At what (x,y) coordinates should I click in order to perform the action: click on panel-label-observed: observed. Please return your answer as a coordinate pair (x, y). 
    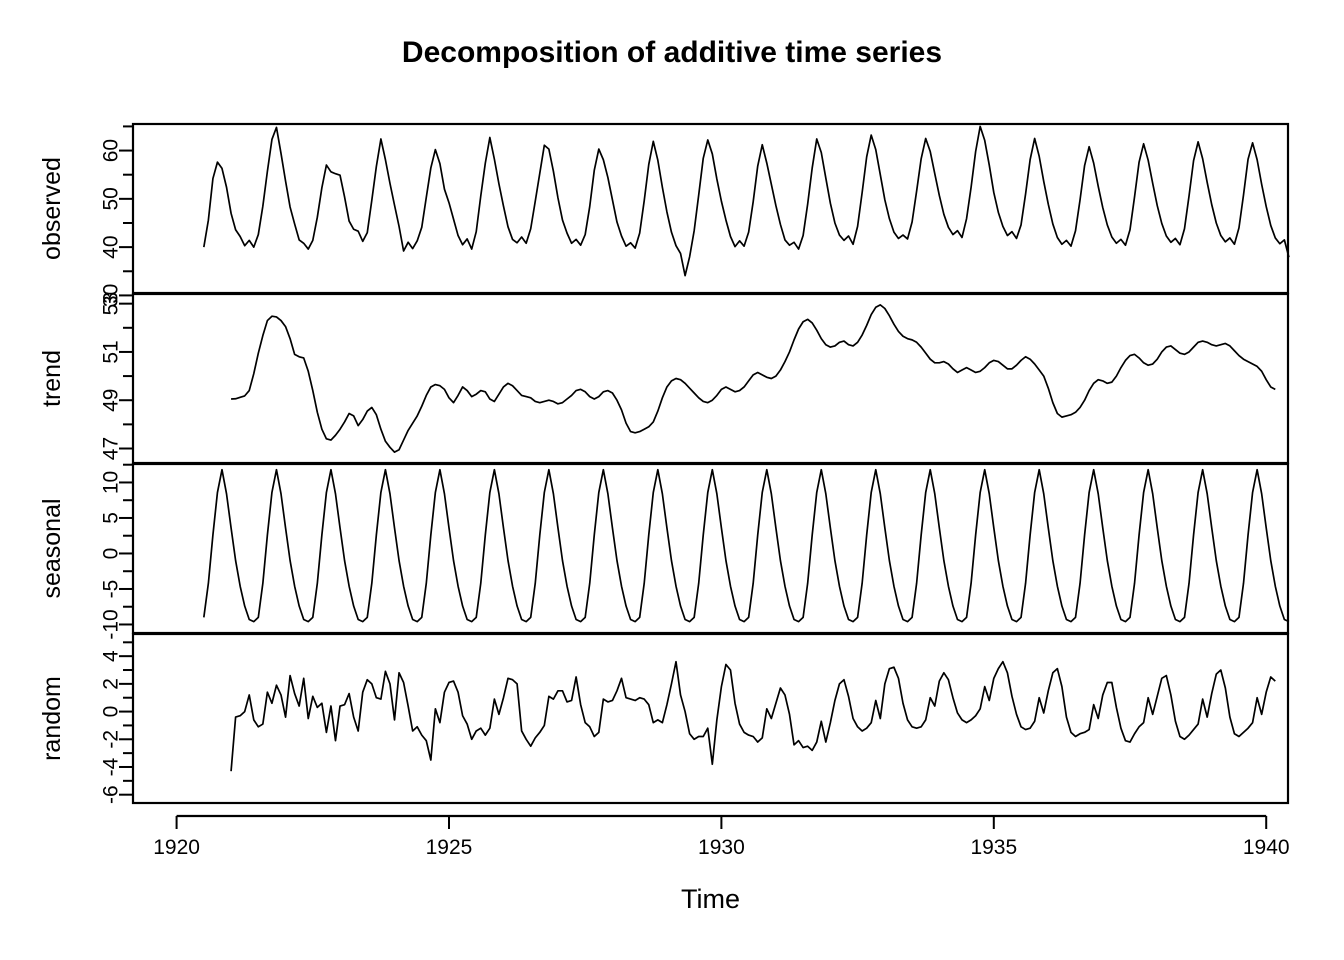
    Looking at the image, I should click on (52, 208).